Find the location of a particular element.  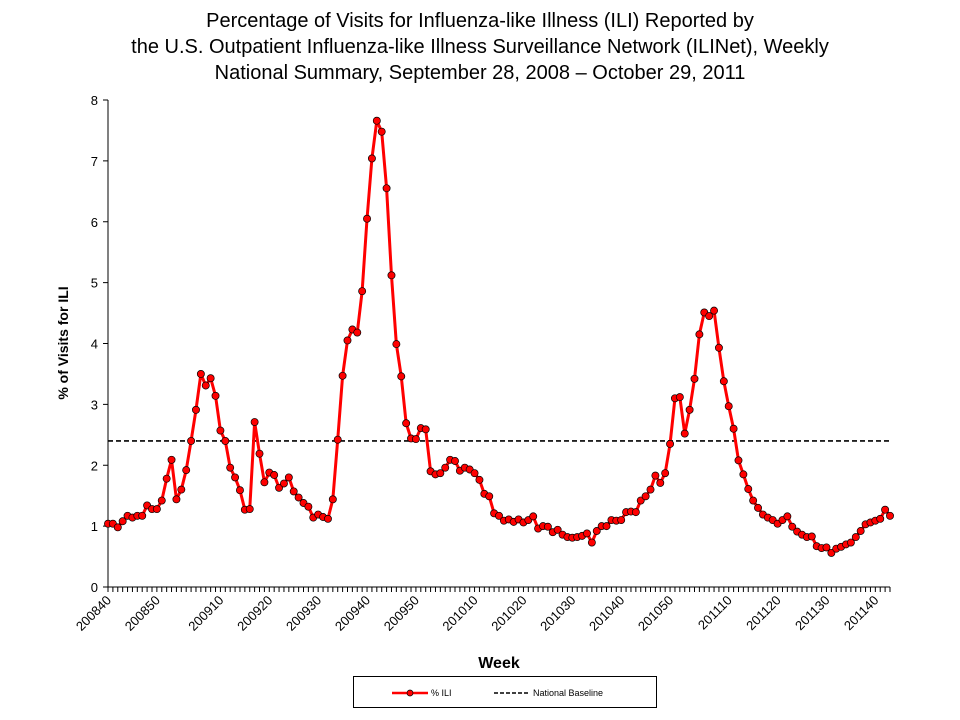

x-tick-label: 201110 is located at coordinates (715, 613).